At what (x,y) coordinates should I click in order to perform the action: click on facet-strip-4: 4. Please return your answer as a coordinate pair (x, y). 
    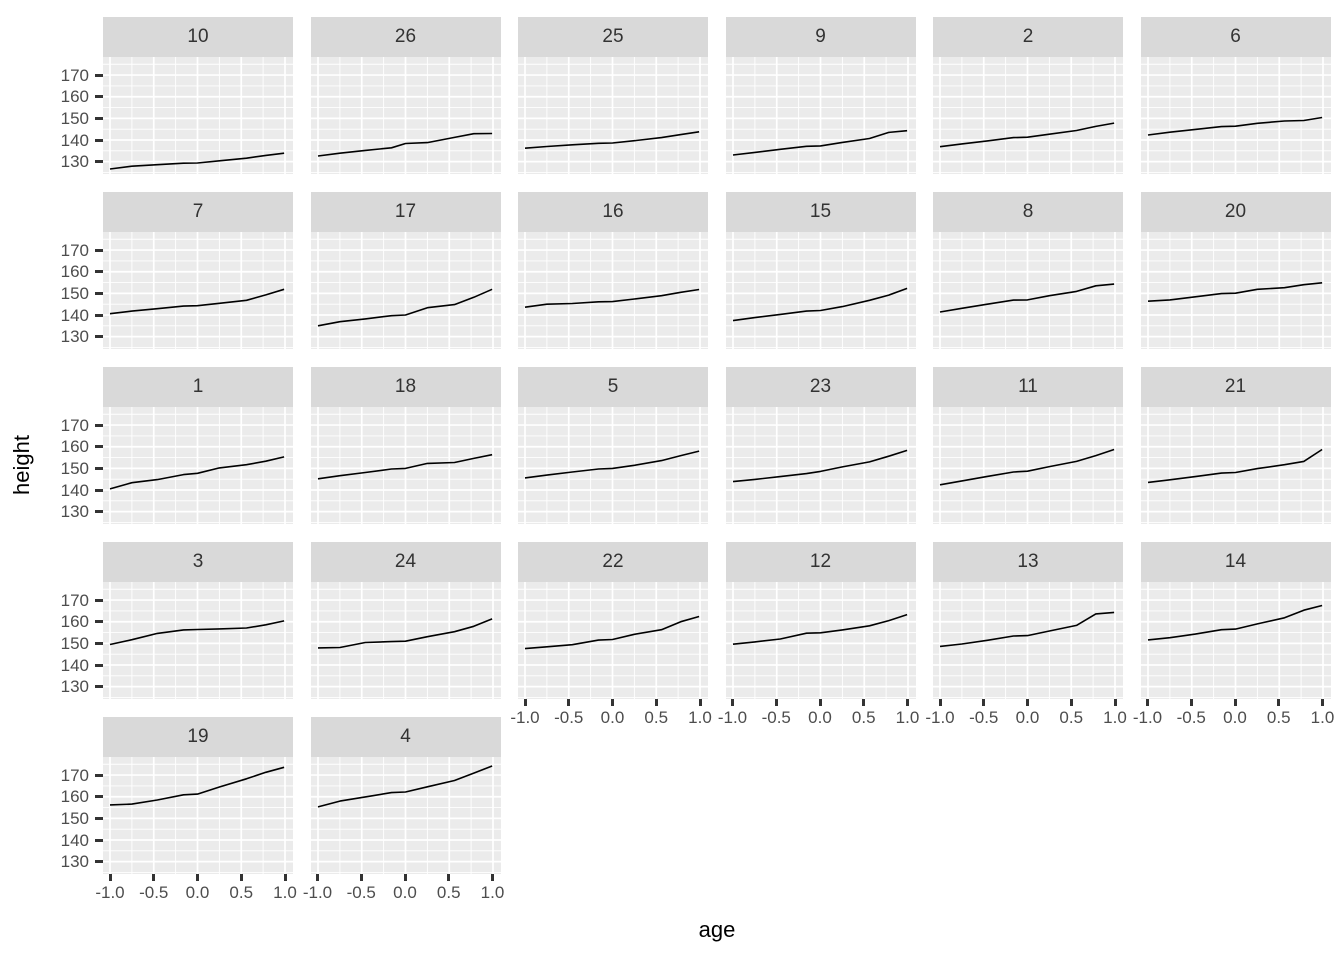
    Looking at the image, I should click on (405, 737).